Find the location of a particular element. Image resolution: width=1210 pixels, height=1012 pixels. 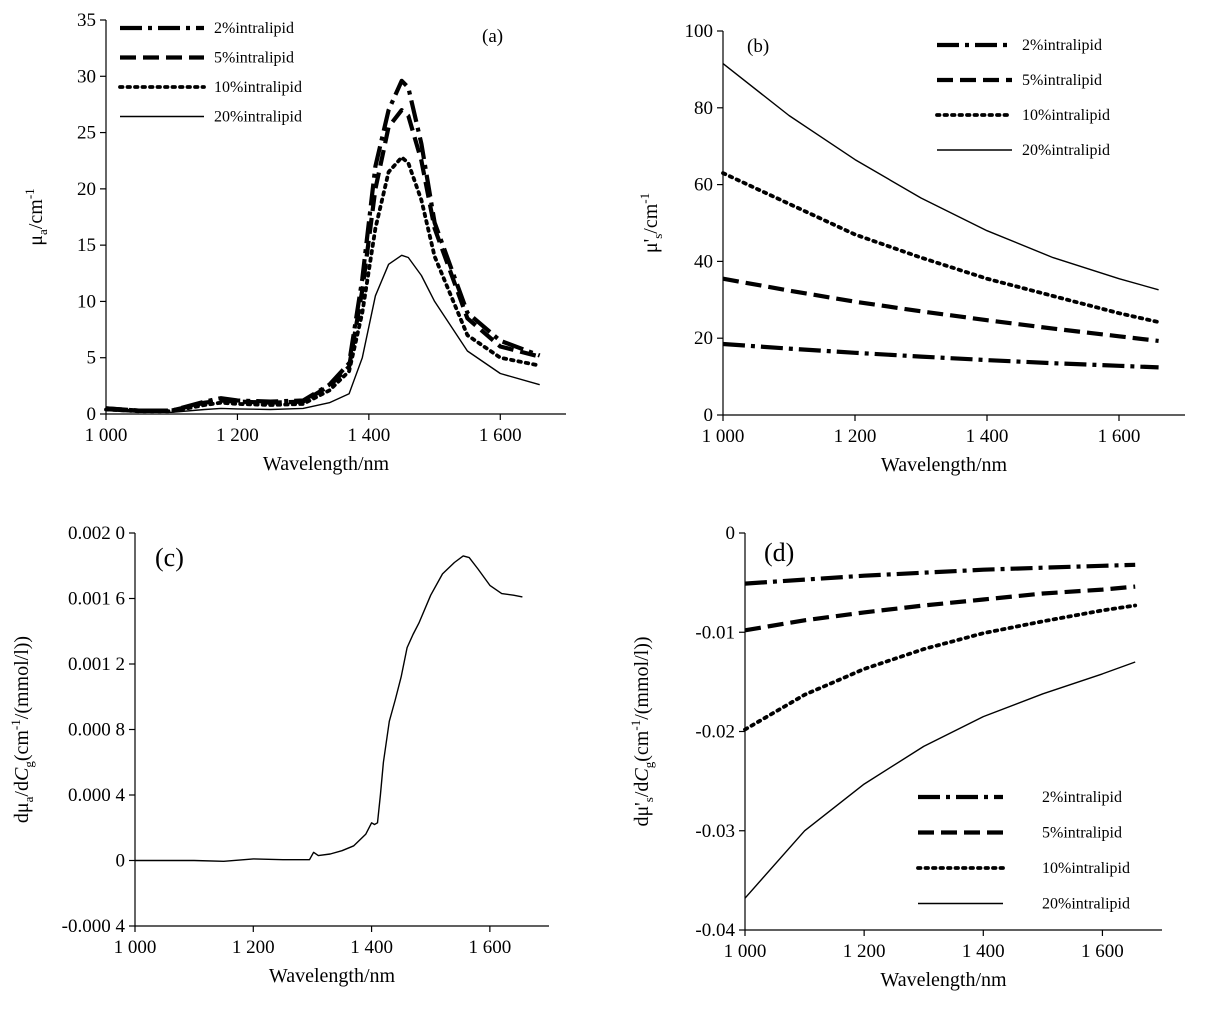

panel-label: (c) is located at coordinates (169, 557).